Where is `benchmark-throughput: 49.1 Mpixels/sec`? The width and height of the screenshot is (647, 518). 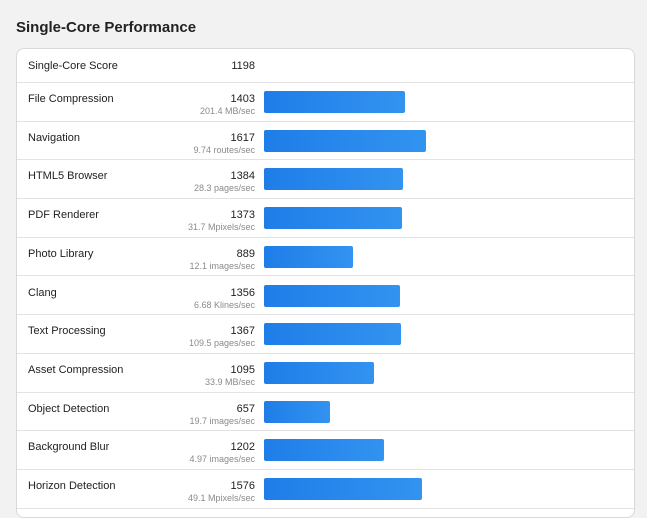 benchmark-throughput: 49.1 Mpixels/sec is located at coordinates (221, 498).